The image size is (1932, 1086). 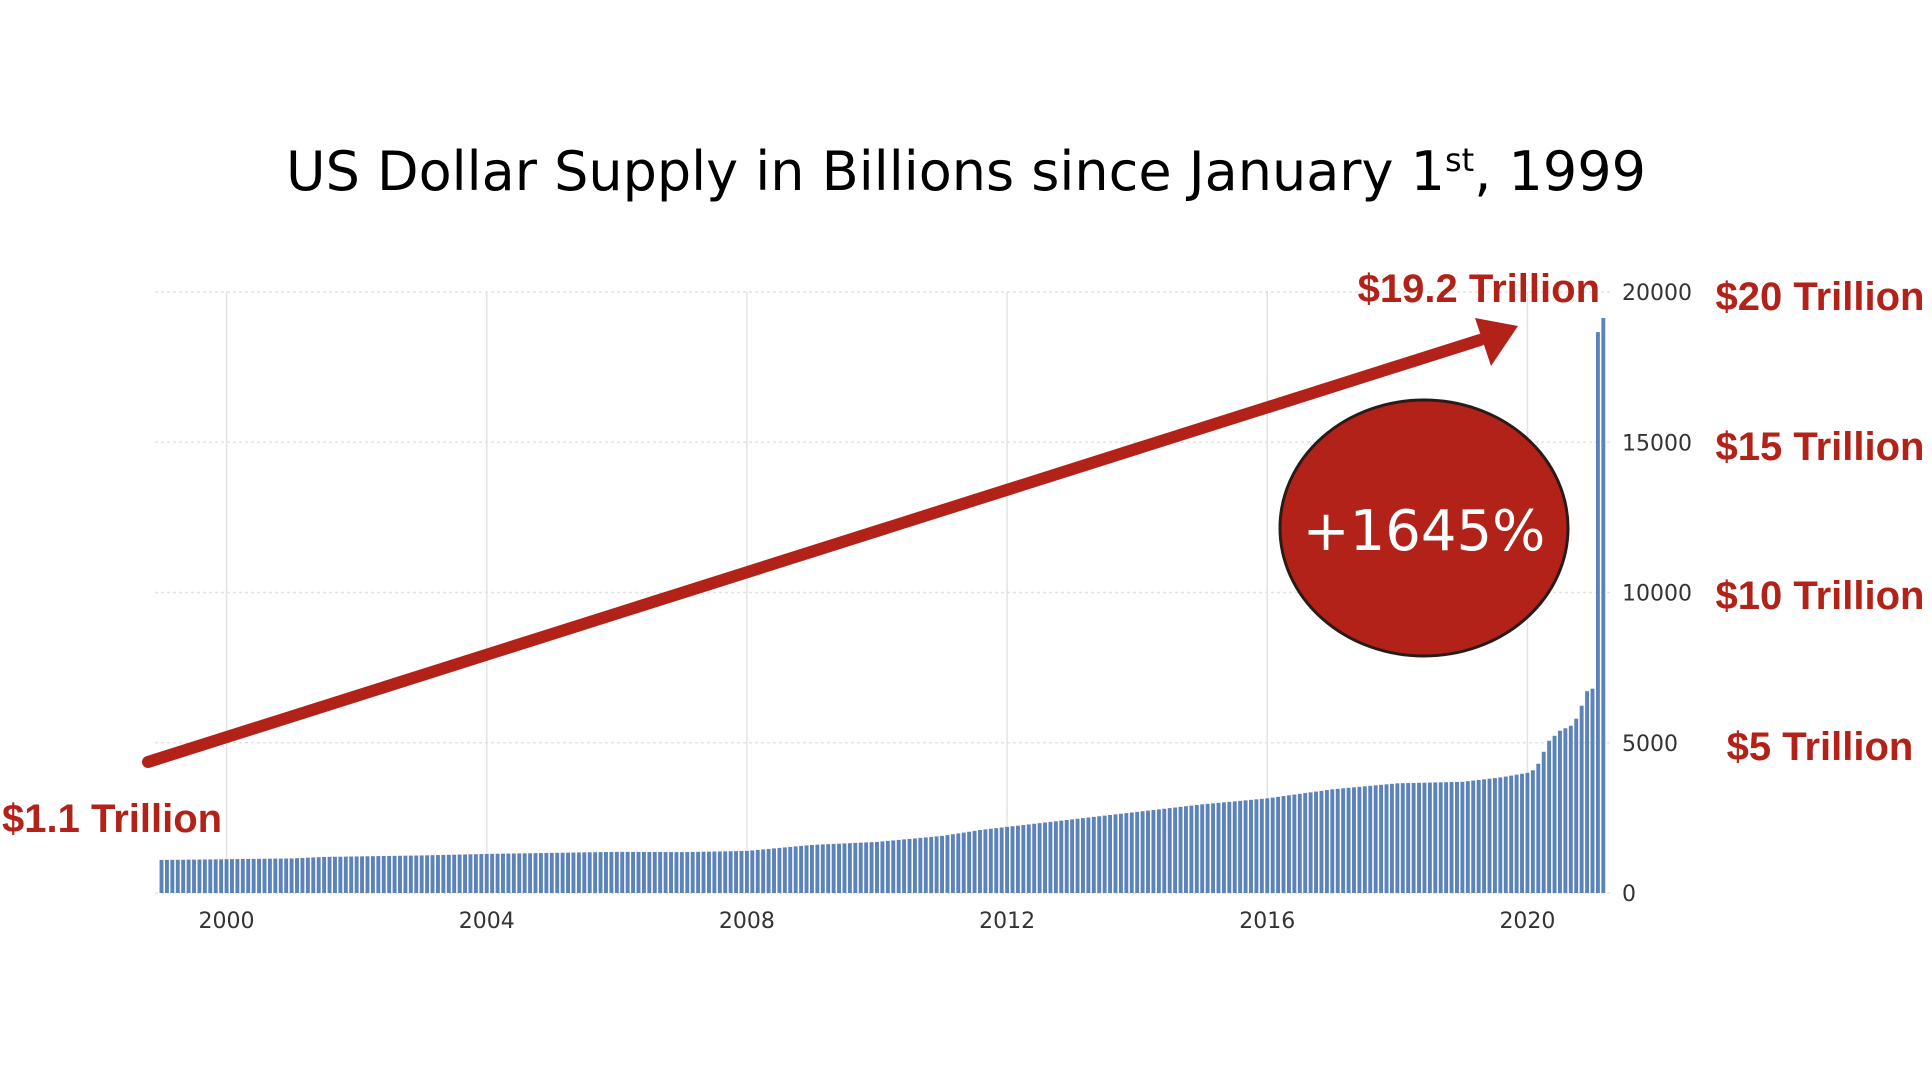 I want to click on y-tick-label: 15000, so click(x=1657, y=443).